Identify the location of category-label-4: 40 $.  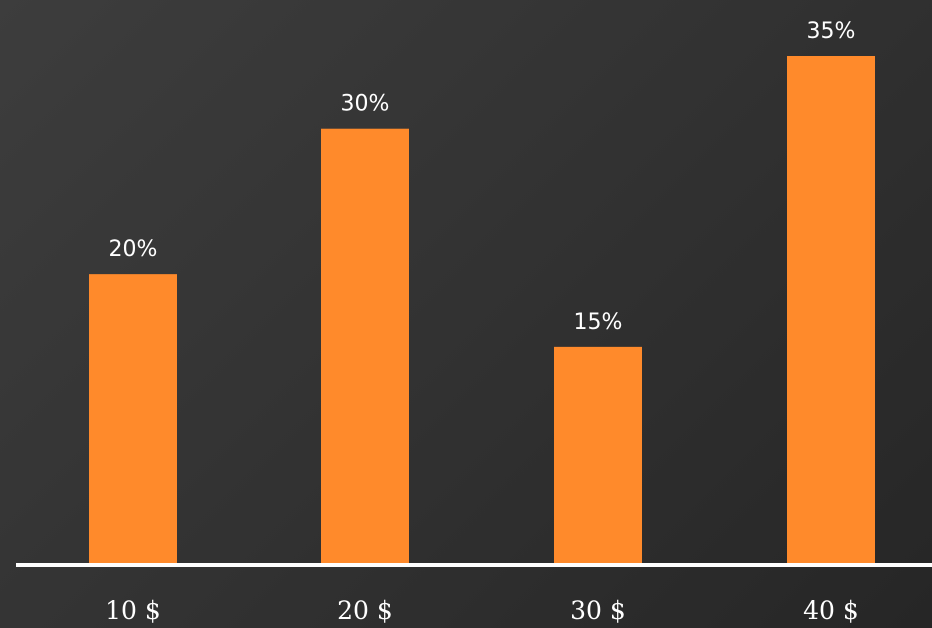
(831, 610).